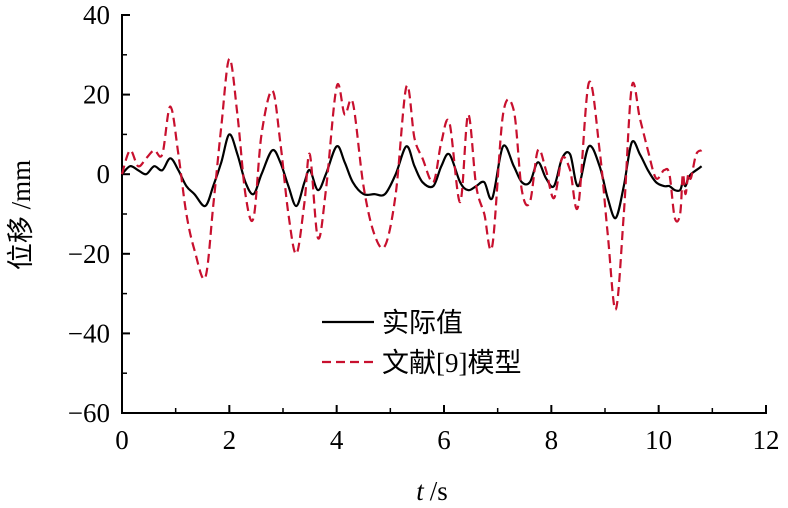 This screenshot has height=508, width=788. Describe the element at coordinates (96, 95) in the screenshot. I see `y-tick-label: 20` at that location.